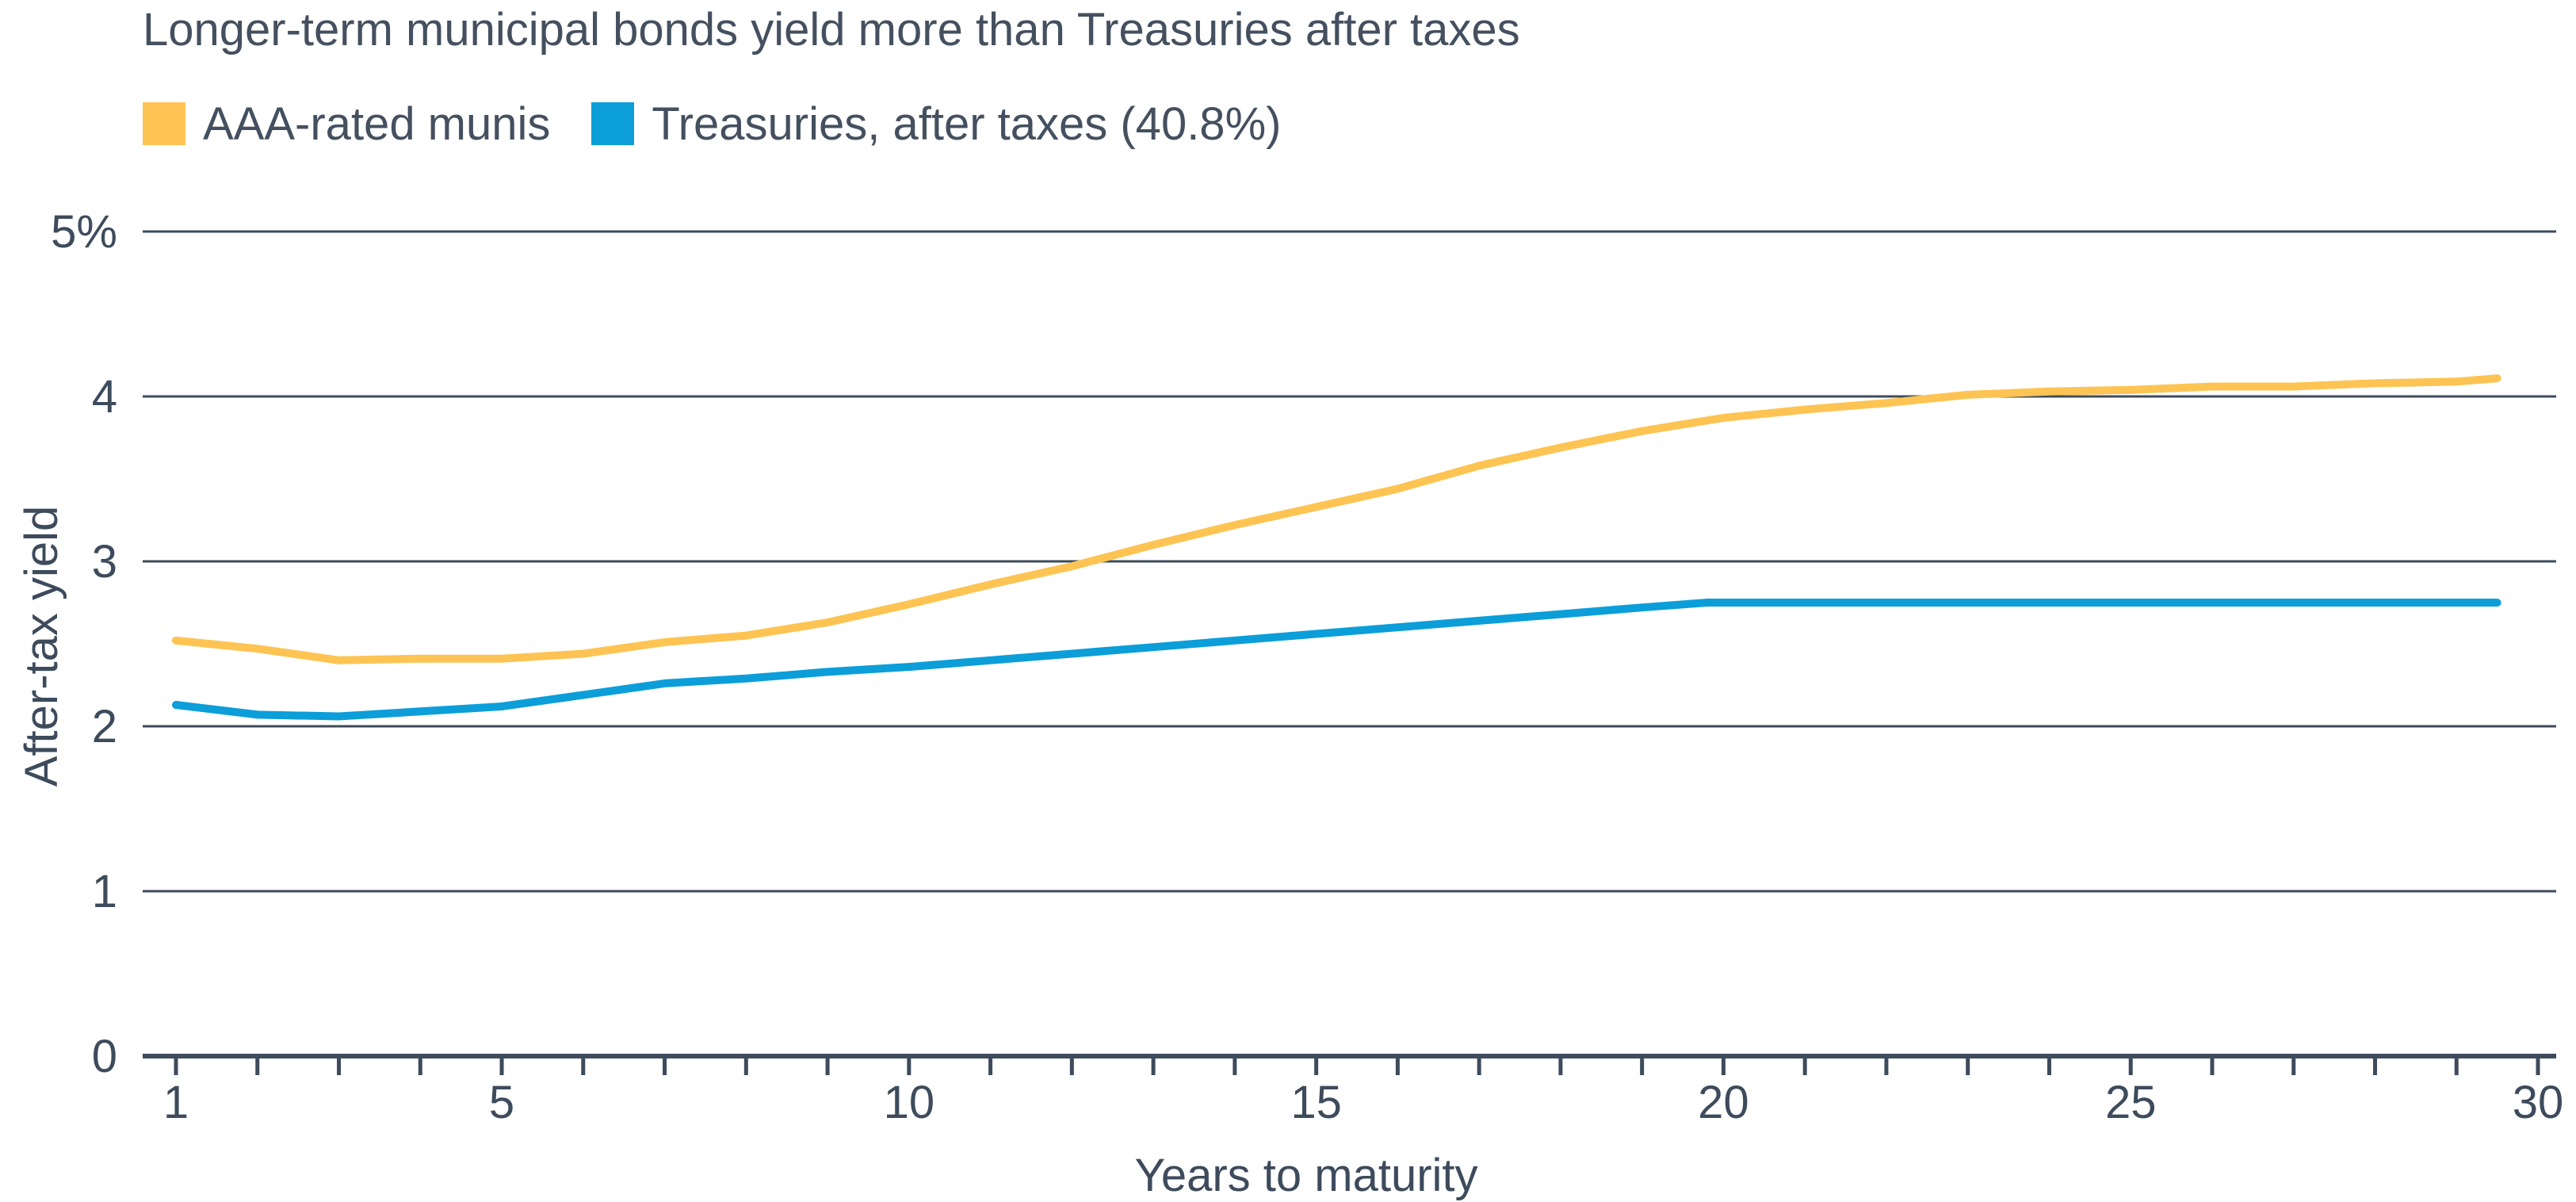  Describe the element at coordinates (104, 891) in the screenshot. I see `y-tick-label-1: 1` at that location.